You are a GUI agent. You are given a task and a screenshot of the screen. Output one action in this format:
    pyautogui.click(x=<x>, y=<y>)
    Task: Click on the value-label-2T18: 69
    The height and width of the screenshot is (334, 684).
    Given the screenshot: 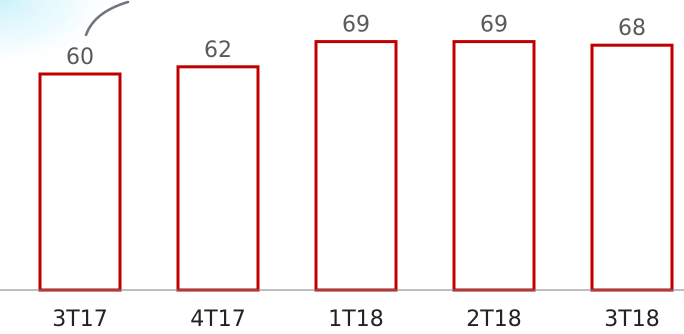 What is the action you would take?
    pyautogui.click(x=494, y=25)
    